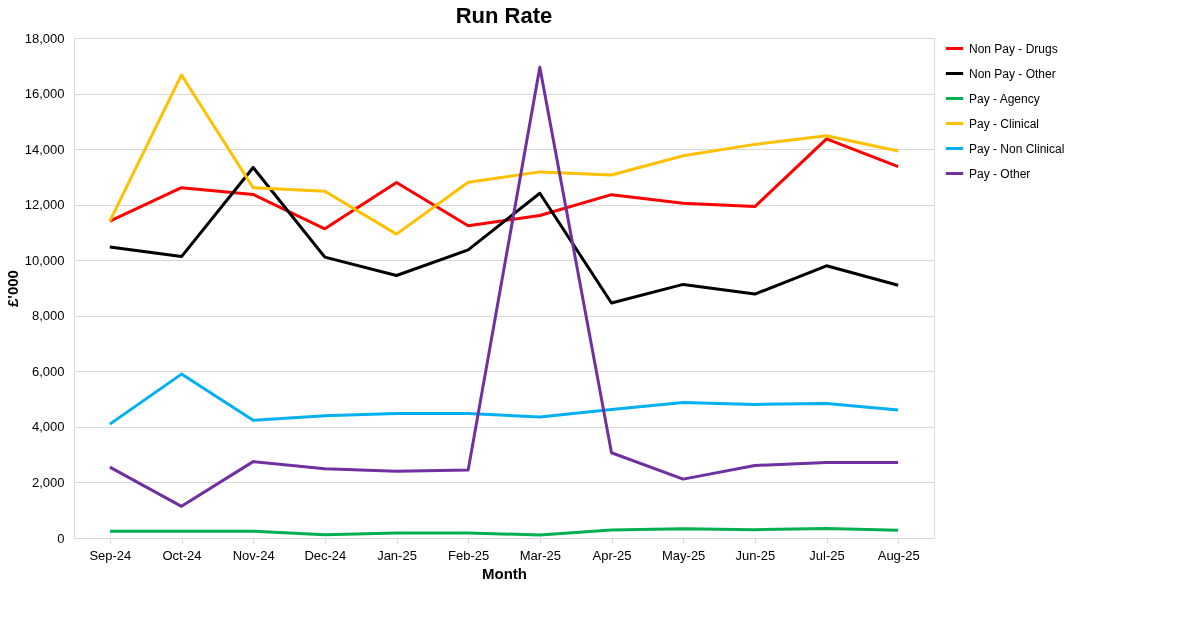 The width and height of the screenshot is (1188, 642). Describe the element at coordinates (1004, 98) in the screenshot. I see `legend-label: Pay - Agency` at that location.